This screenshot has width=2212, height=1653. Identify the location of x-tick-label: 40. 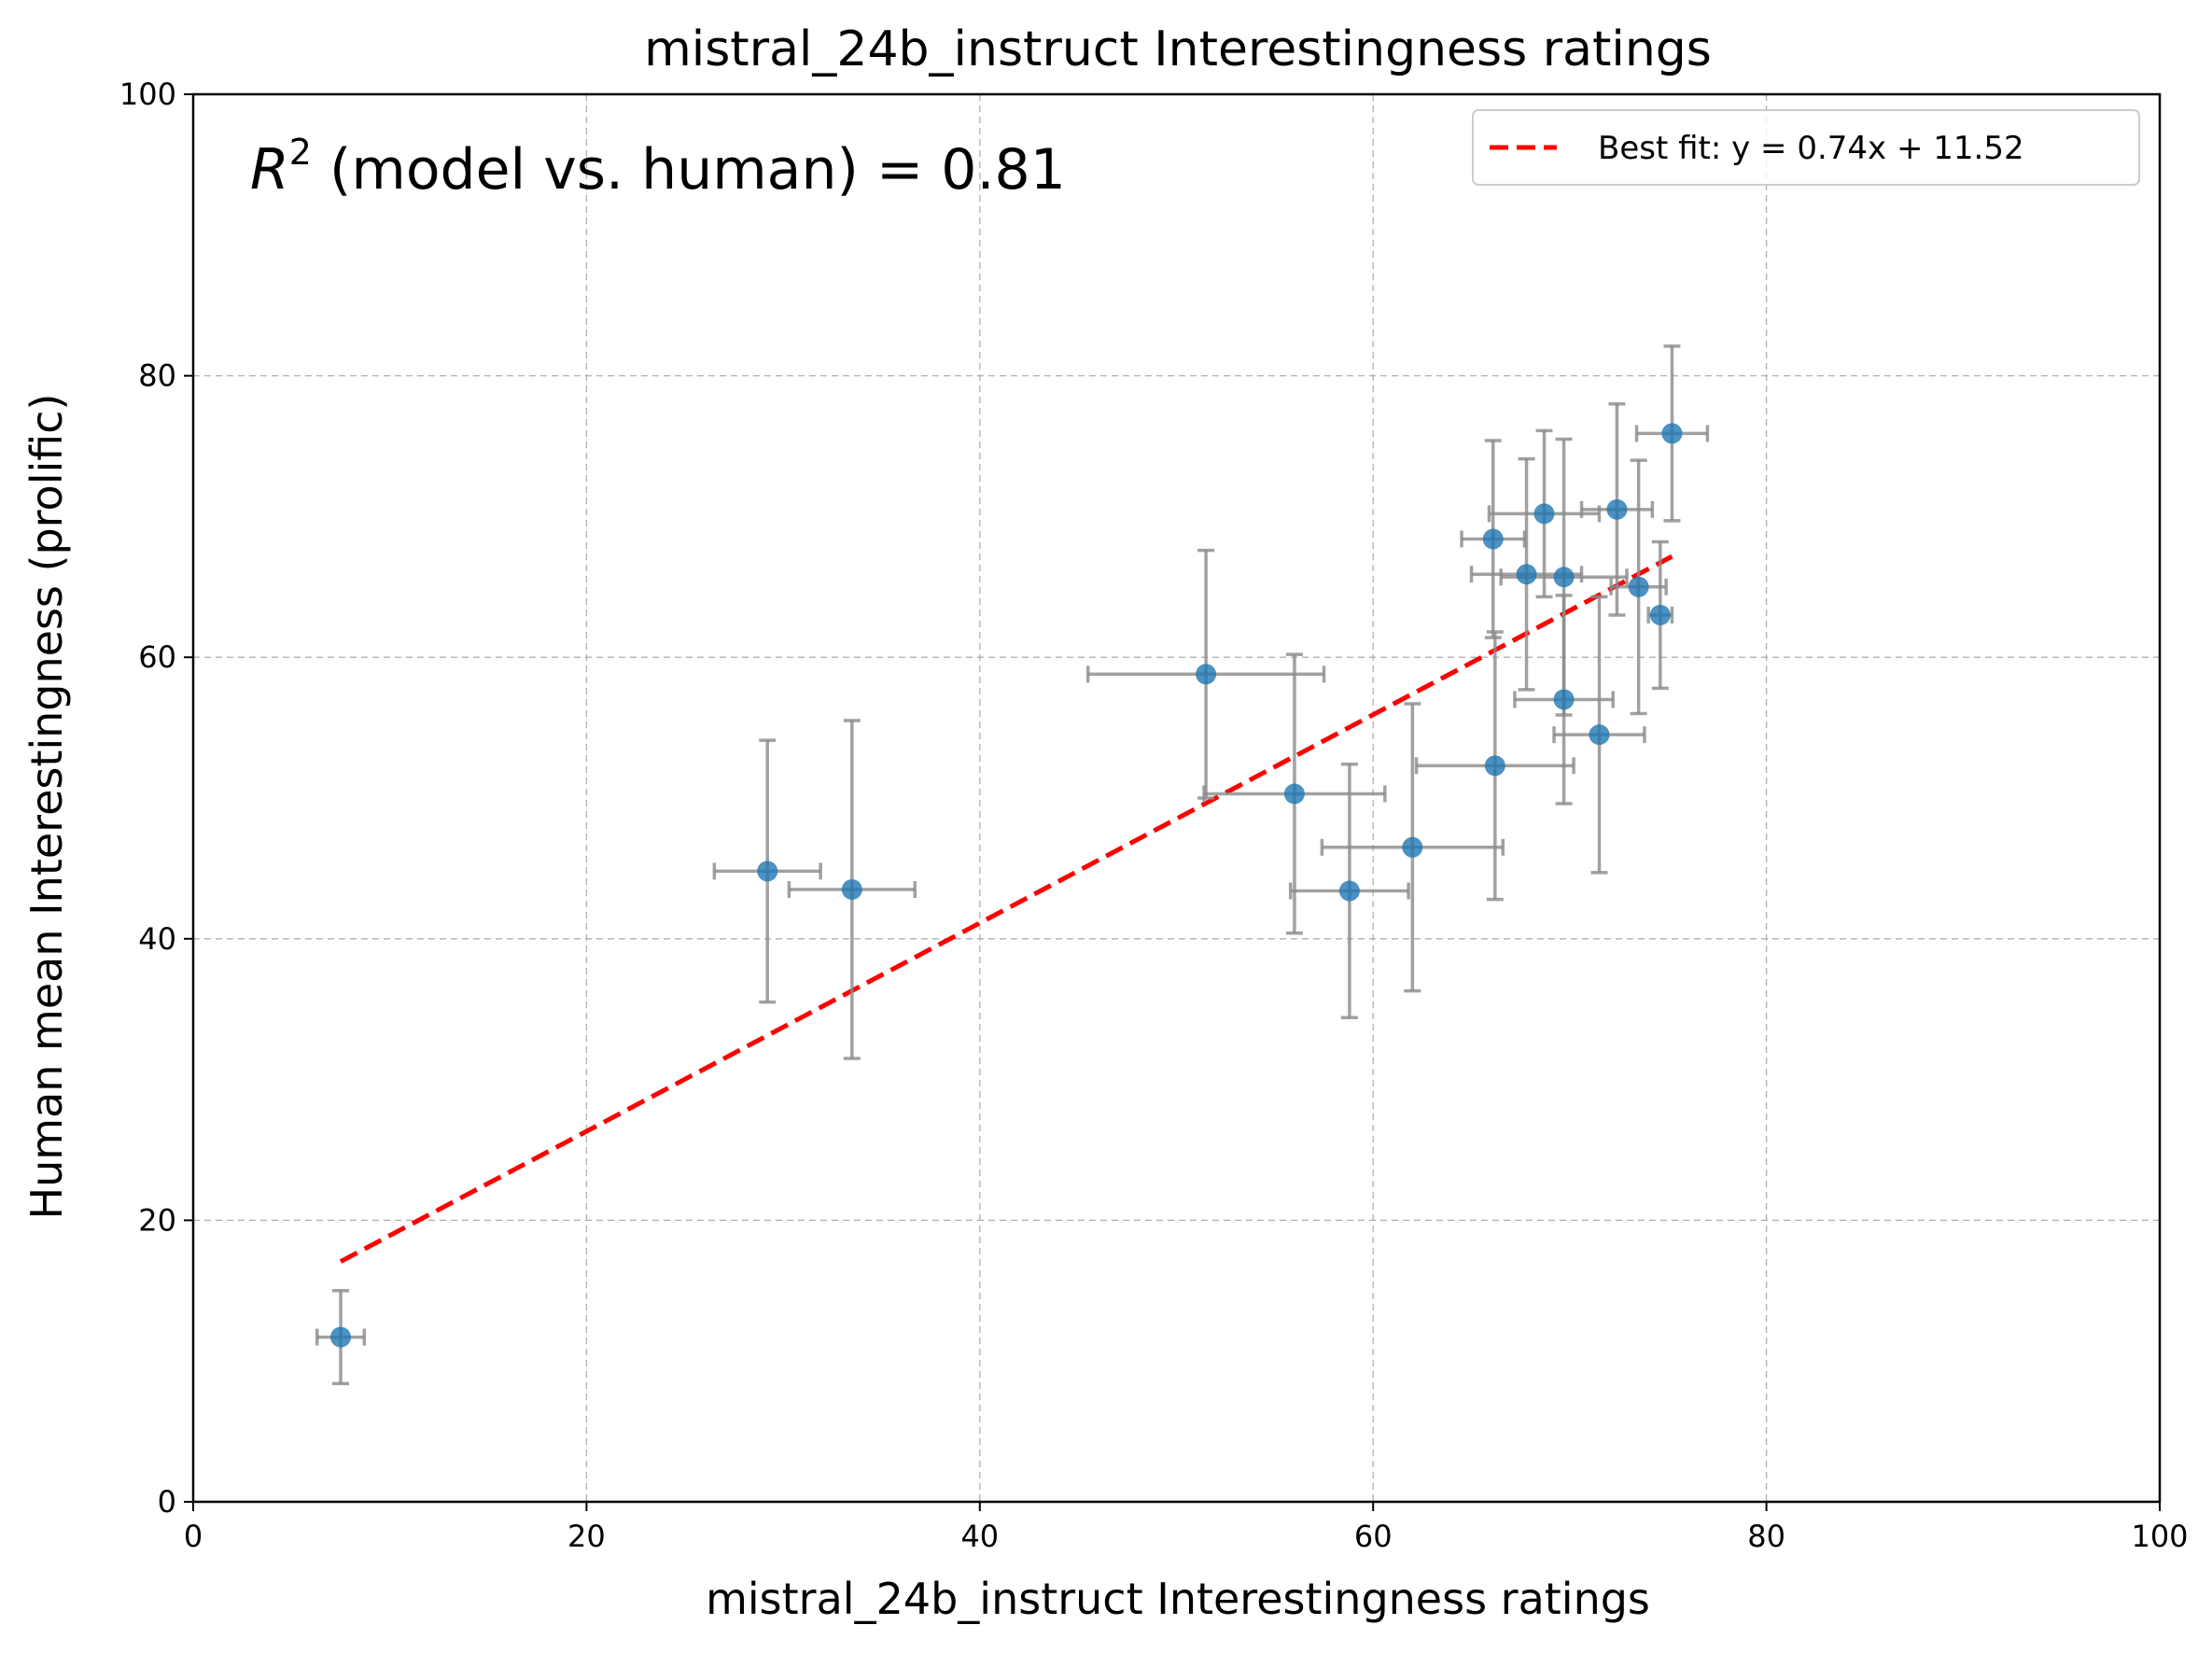
(980, 1537).